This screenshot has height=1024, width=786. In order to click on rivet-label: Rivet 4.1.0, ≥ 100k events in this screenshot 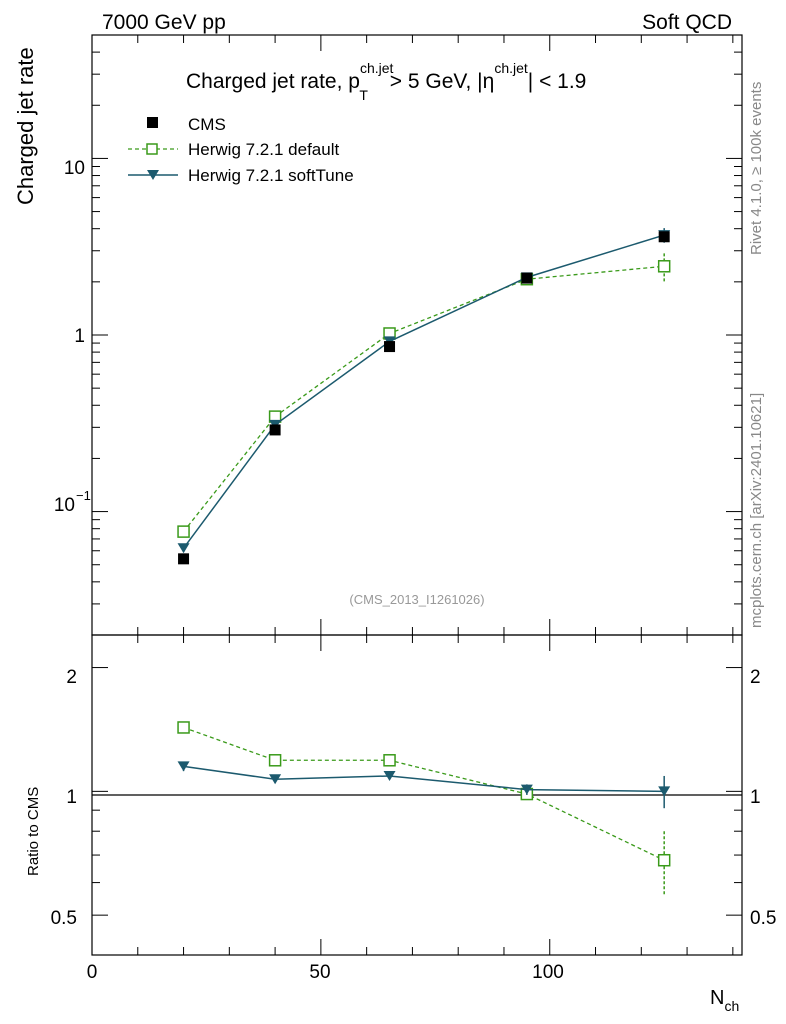, I will do `click(756, 168)`.